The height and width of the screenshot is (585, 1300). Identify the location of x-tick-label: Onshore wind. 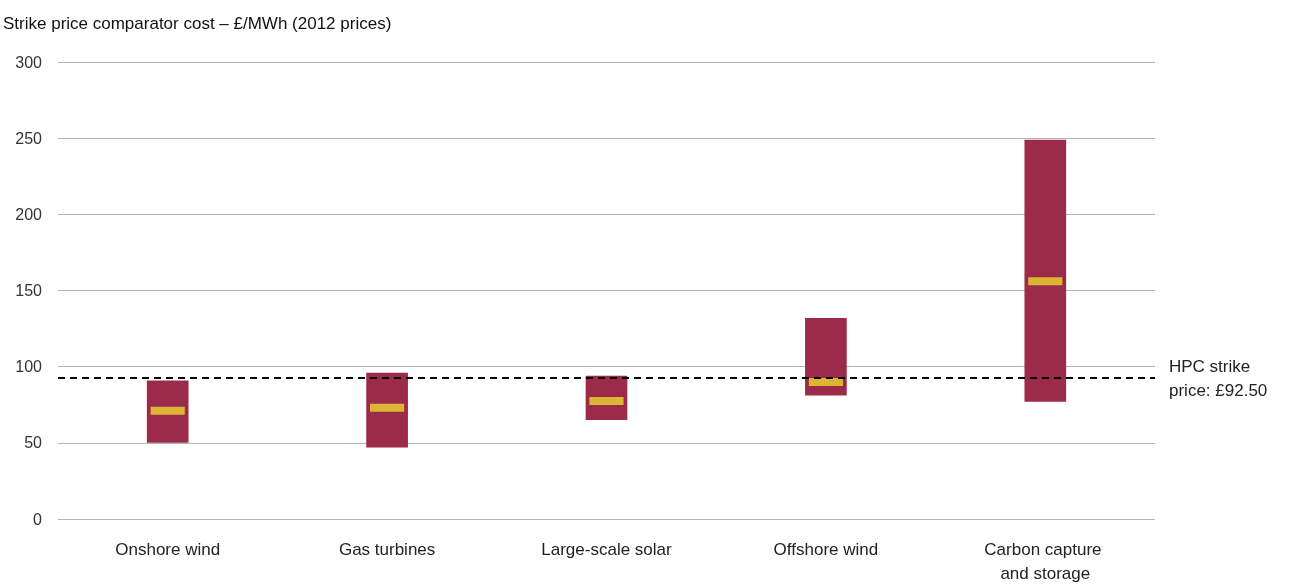
(168, 549).